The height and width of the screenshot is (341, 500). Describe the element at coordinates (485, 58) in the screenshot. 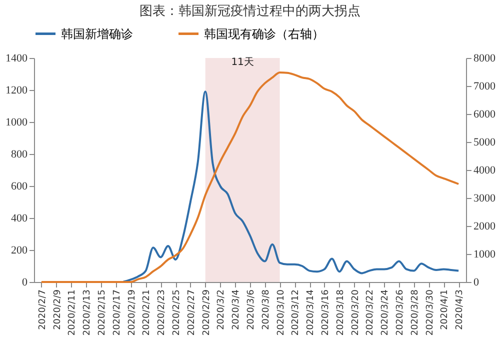

I see `y2-tick-label: 8000` at that location.